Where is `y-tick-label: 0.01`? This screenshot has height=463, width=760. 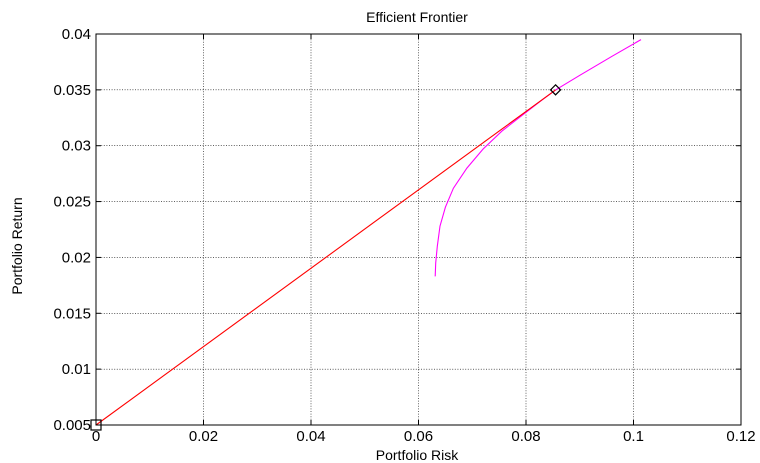 y-tick-label: 0.01 is located at coordinates (76, 369).